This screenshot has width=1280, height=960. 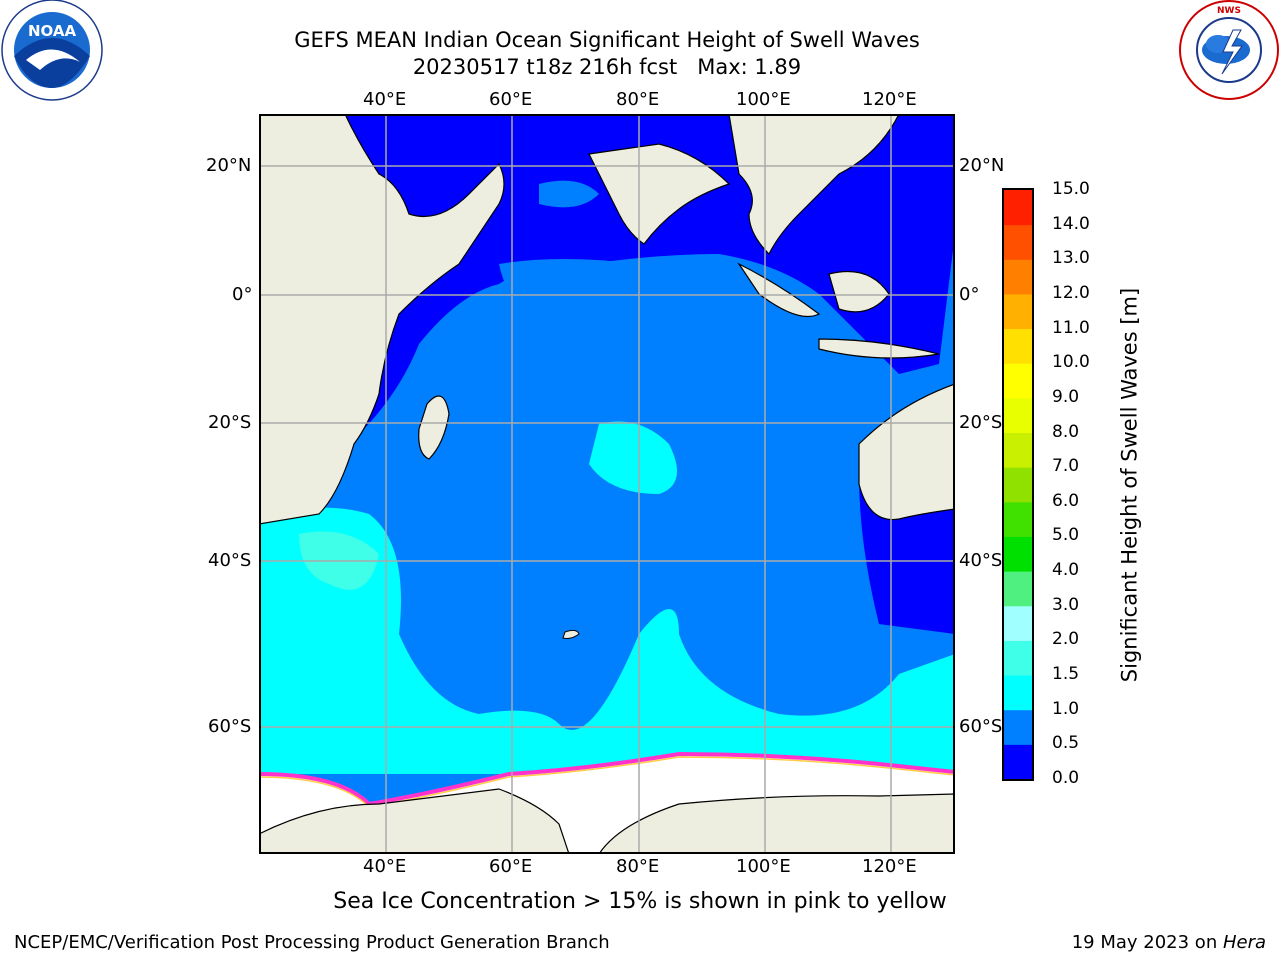 I want to click on central-swell-patch, so click(x=633, y=457).